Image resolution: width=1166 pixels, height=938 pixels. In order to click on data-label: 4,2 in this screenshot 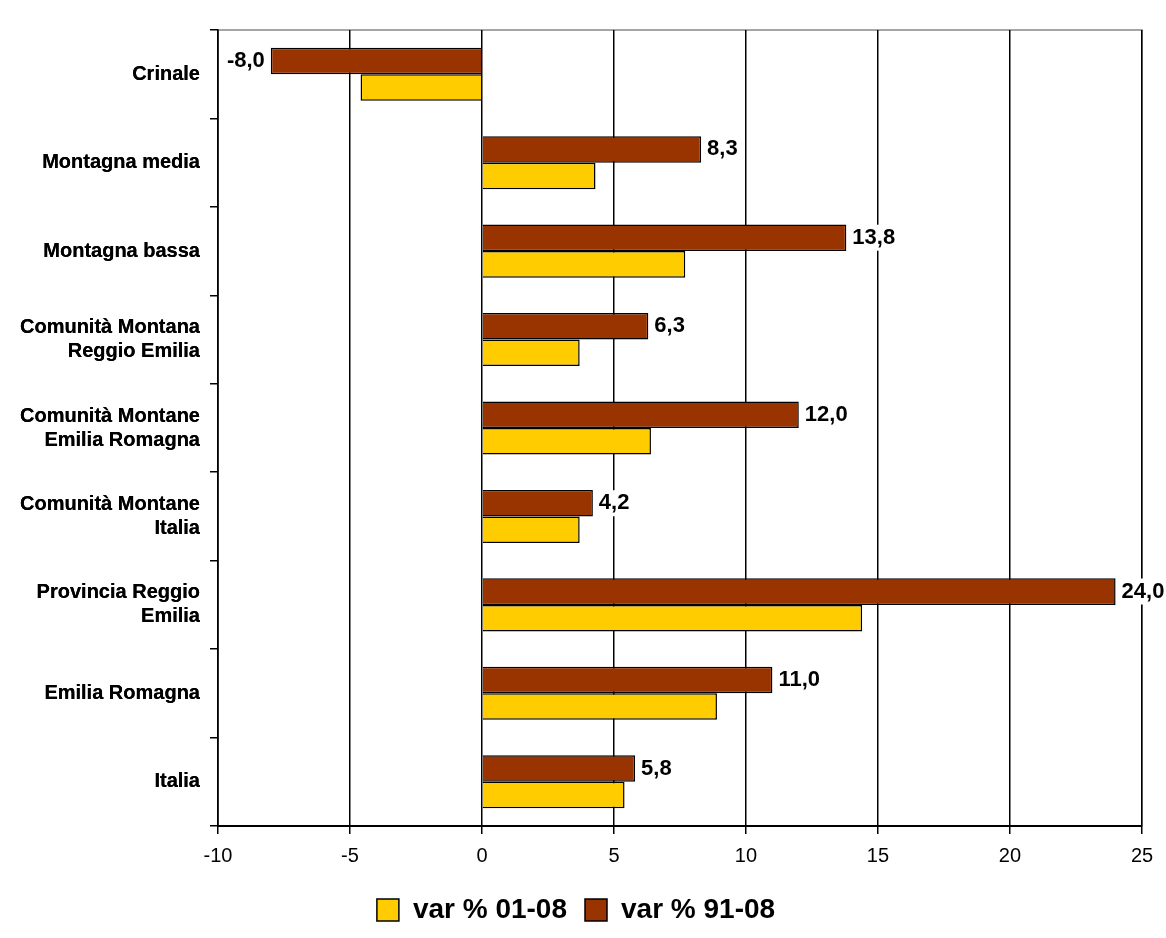, I will do `click(614, 502)`.